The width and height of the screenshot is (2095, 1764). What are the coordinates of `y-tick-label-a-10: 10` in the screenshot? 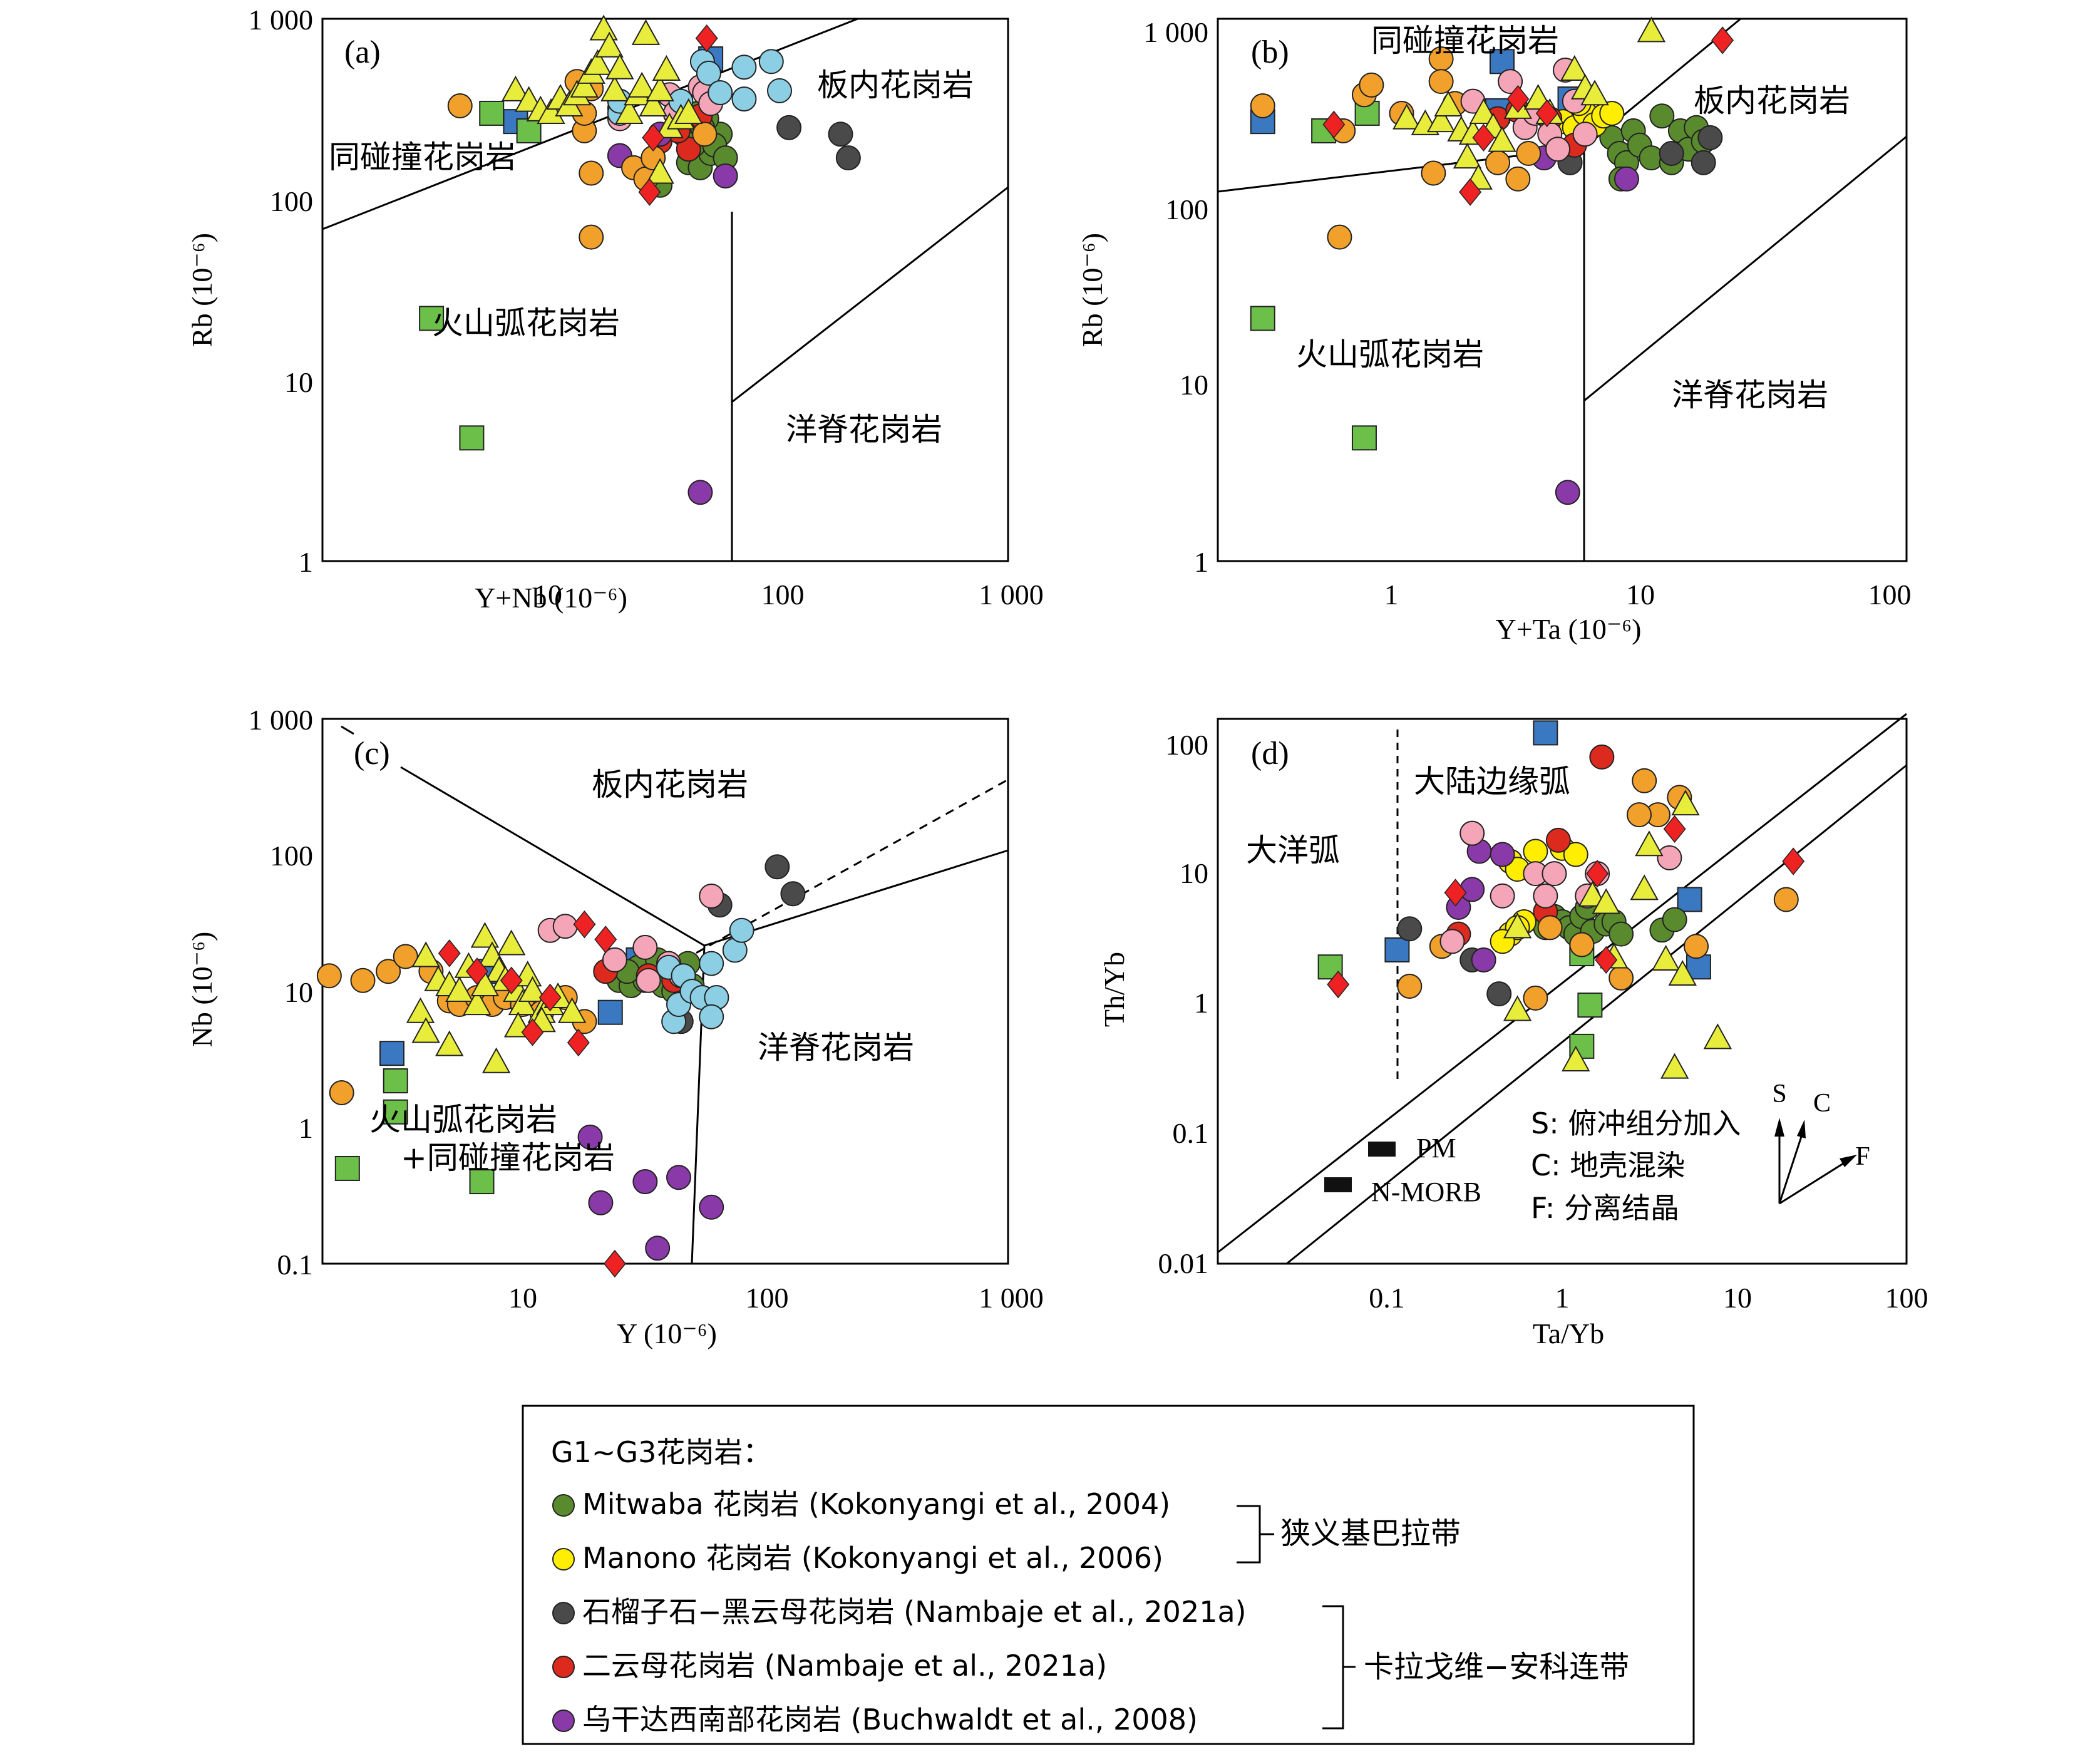 It's located at (298, 382).